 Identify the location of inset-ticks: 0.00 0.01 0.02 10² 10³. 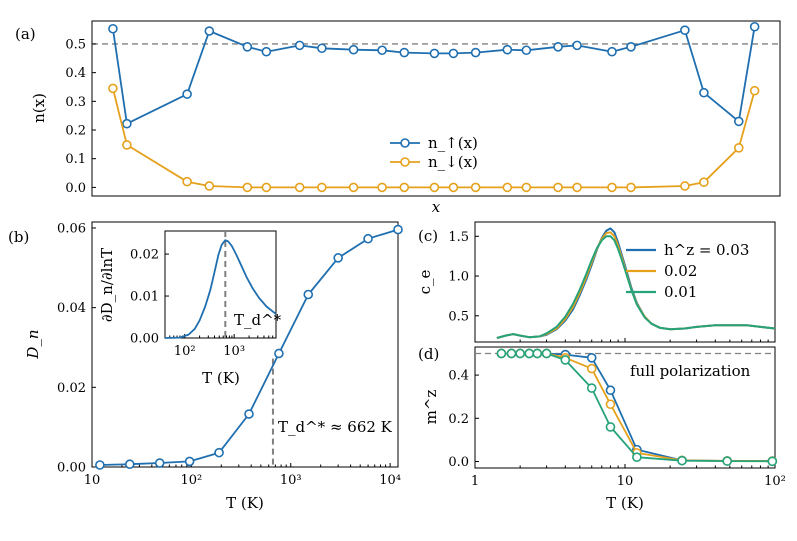
(202, 303).